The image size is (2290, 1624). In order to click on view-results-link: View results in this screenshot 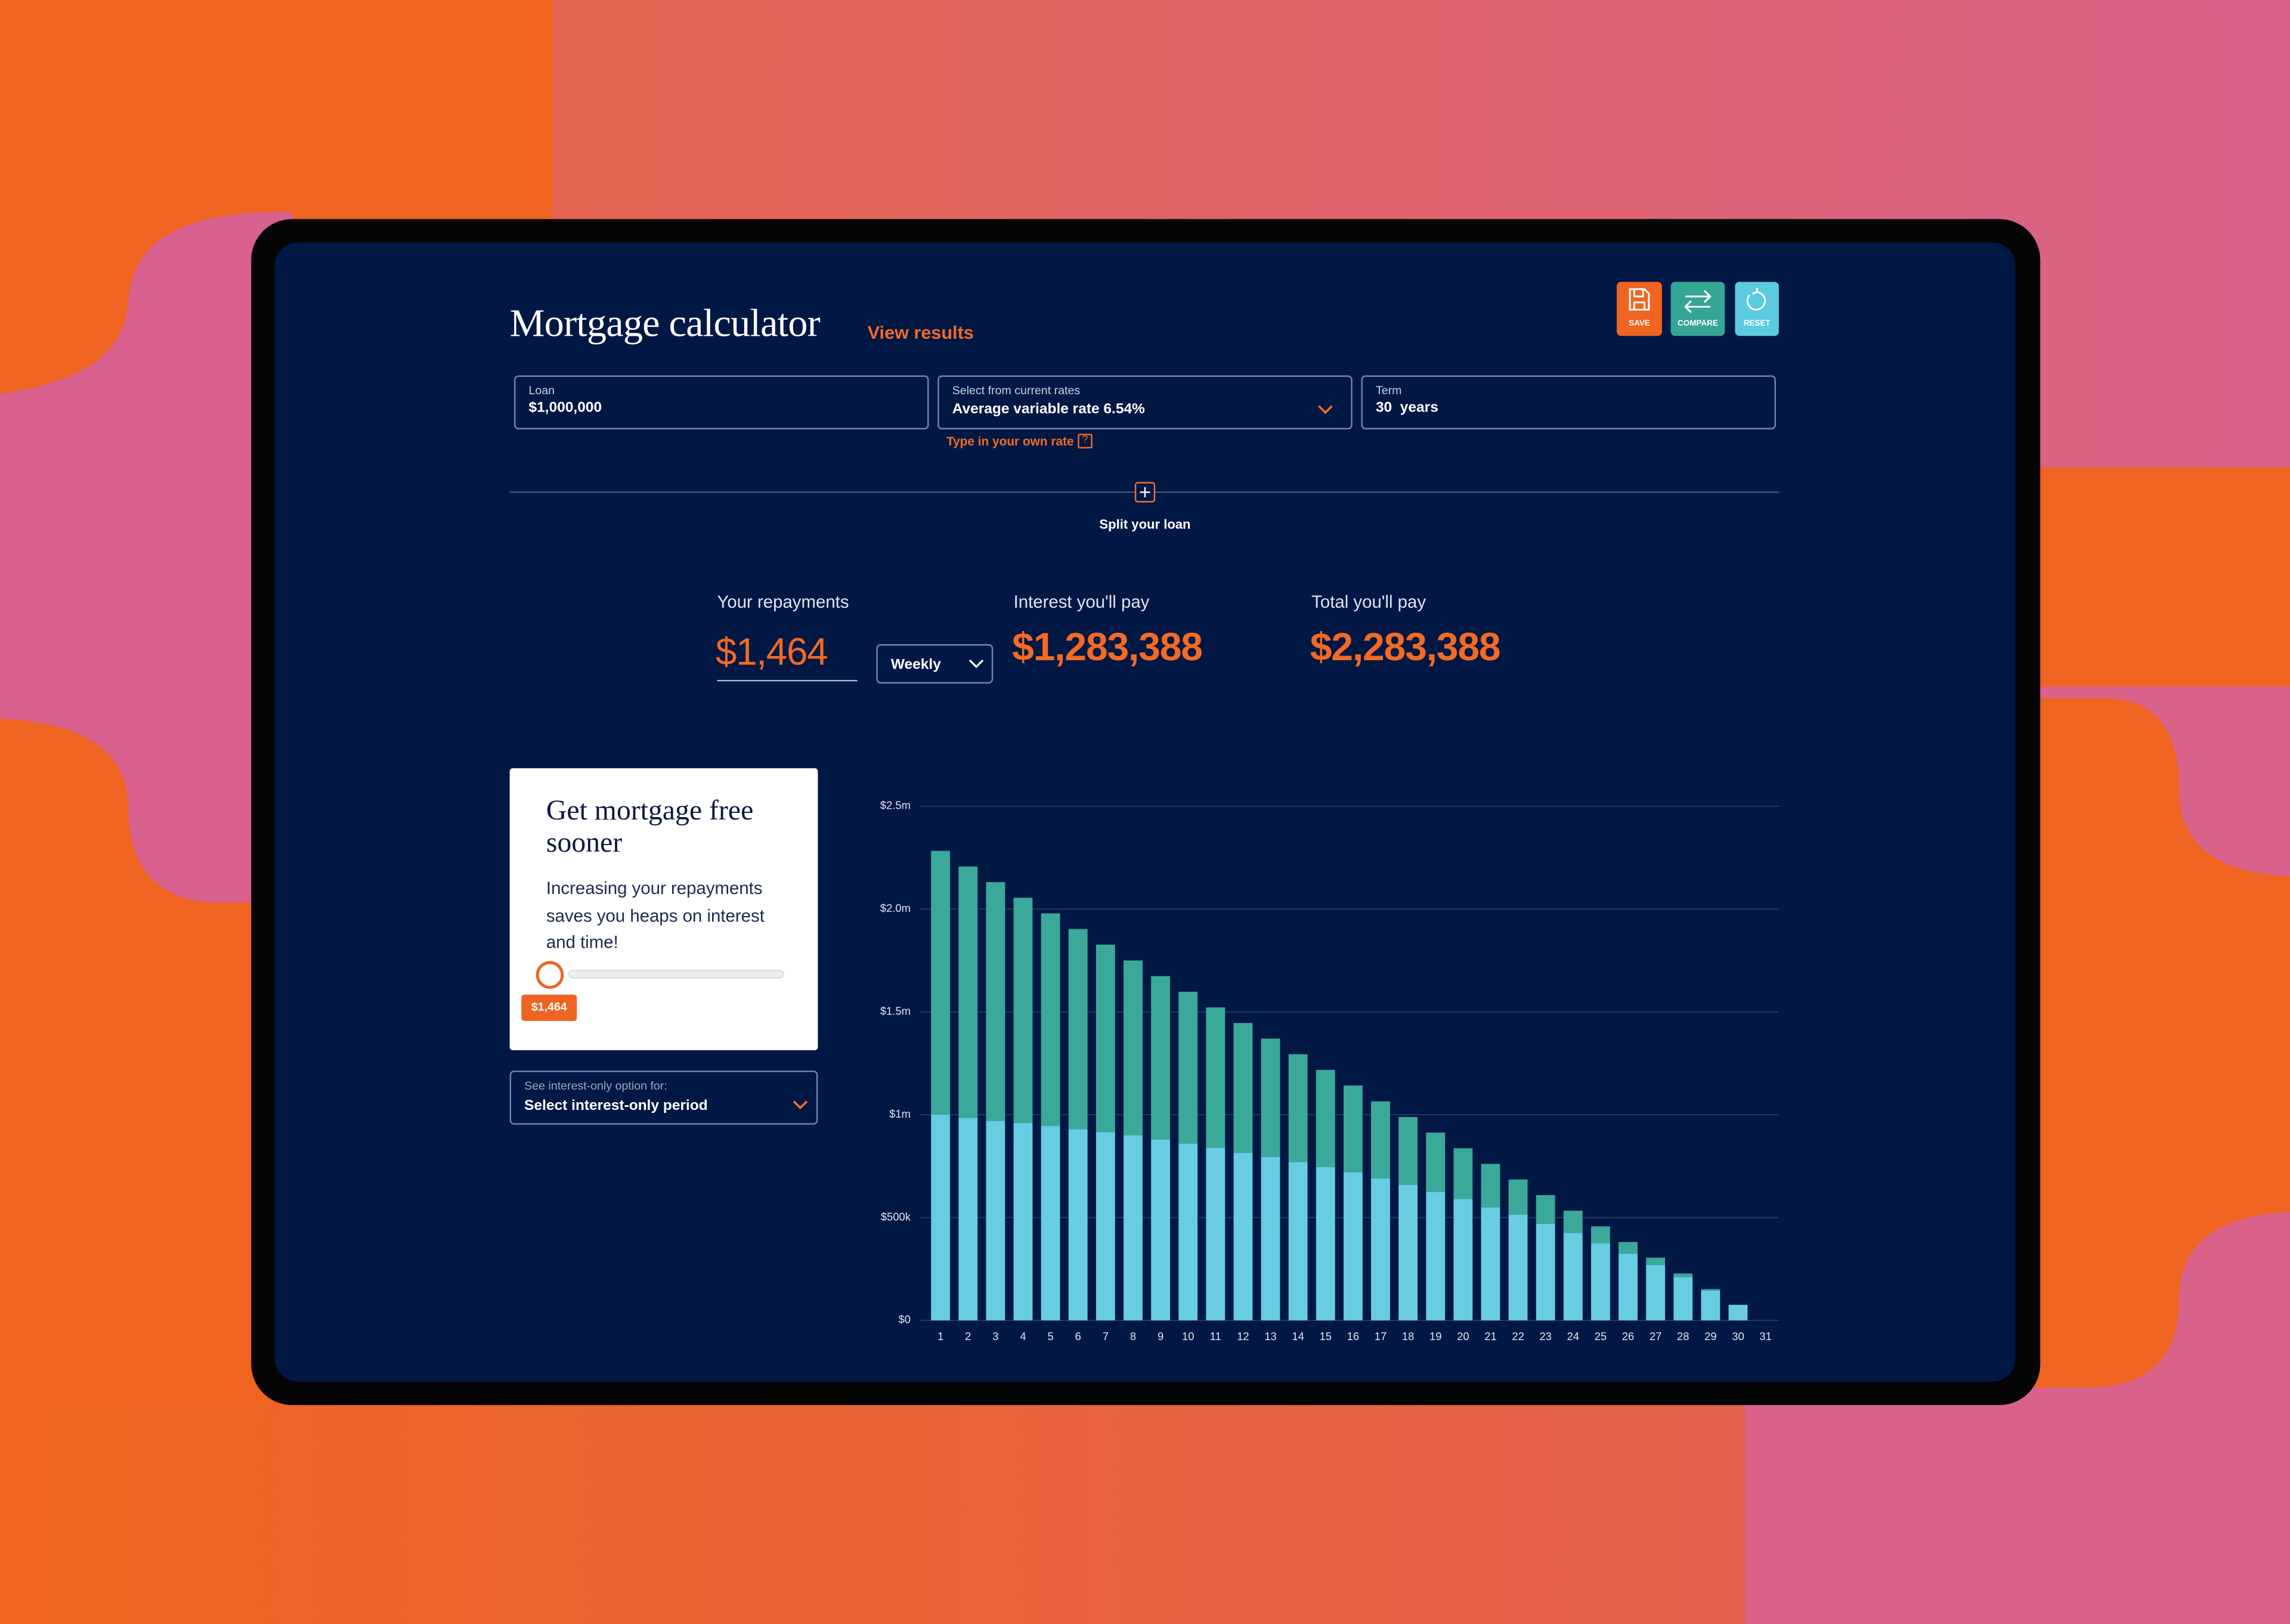, I will do `click(920, 333)`.